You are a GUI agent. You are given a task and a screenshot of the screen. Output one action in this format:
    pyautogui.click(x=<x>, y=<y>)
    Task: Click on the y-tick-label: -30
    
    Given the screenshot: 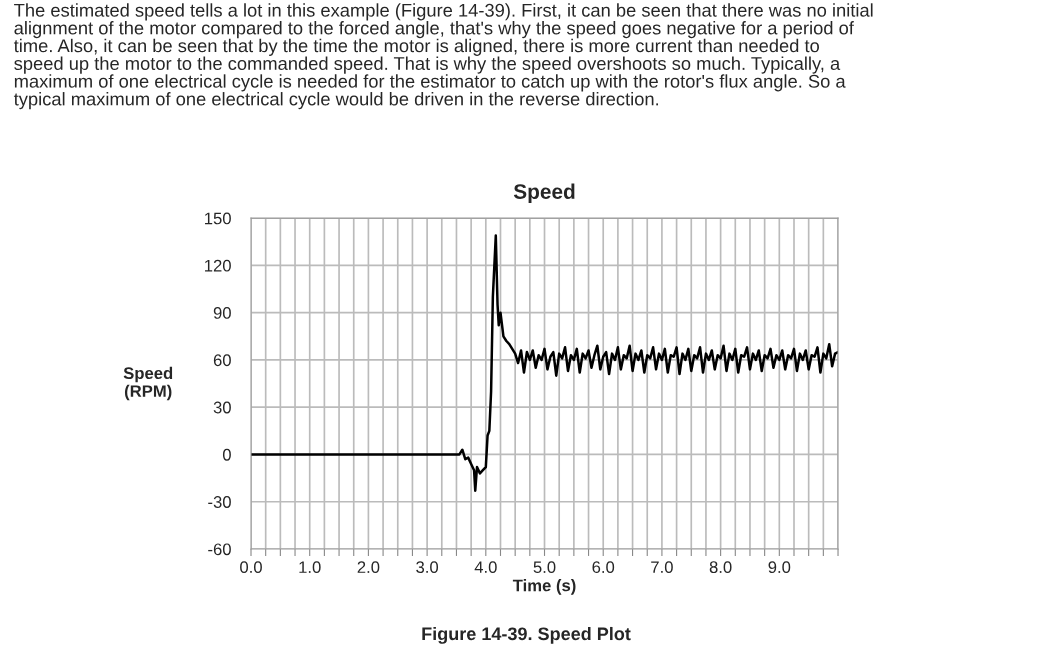 What is the action you would take?
    pyautogui.click(x=219, y=502)
    